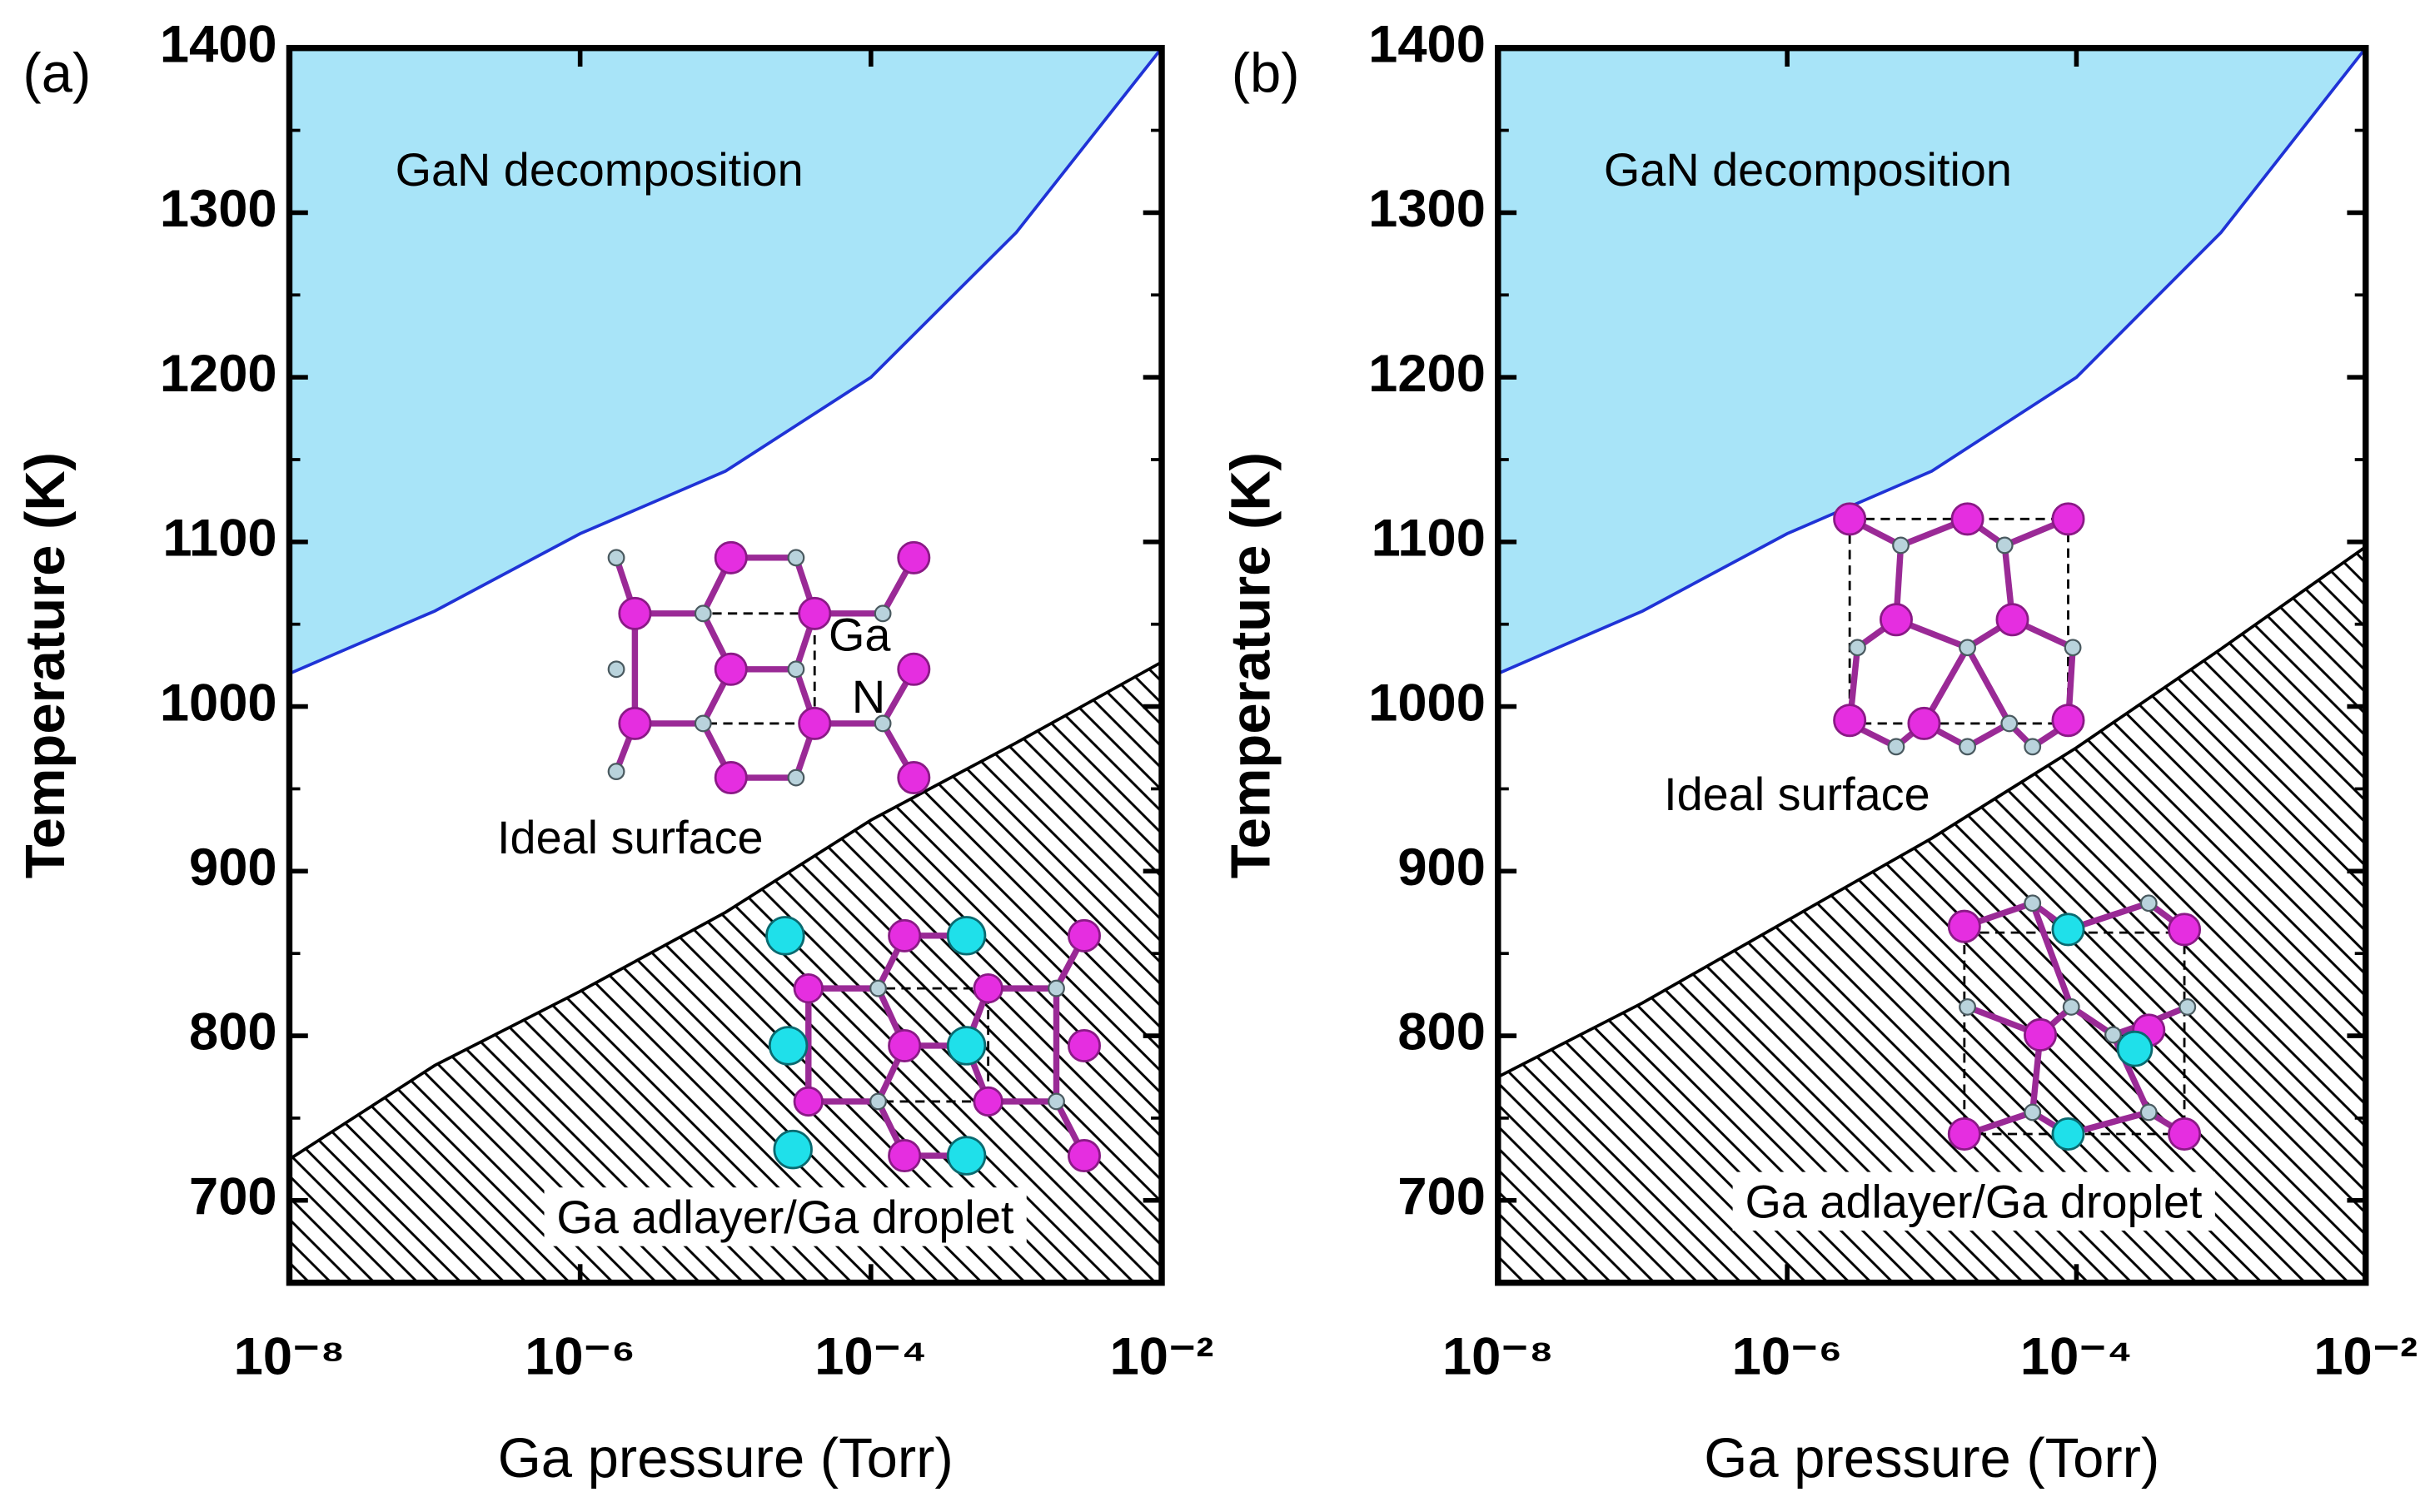 The width and height of the screenshot is (2435, 1512). What do you see at coordinates (1959, 629) in the screenshot?
I see `structure-ideal-b` at bounding box center [1959, 629].